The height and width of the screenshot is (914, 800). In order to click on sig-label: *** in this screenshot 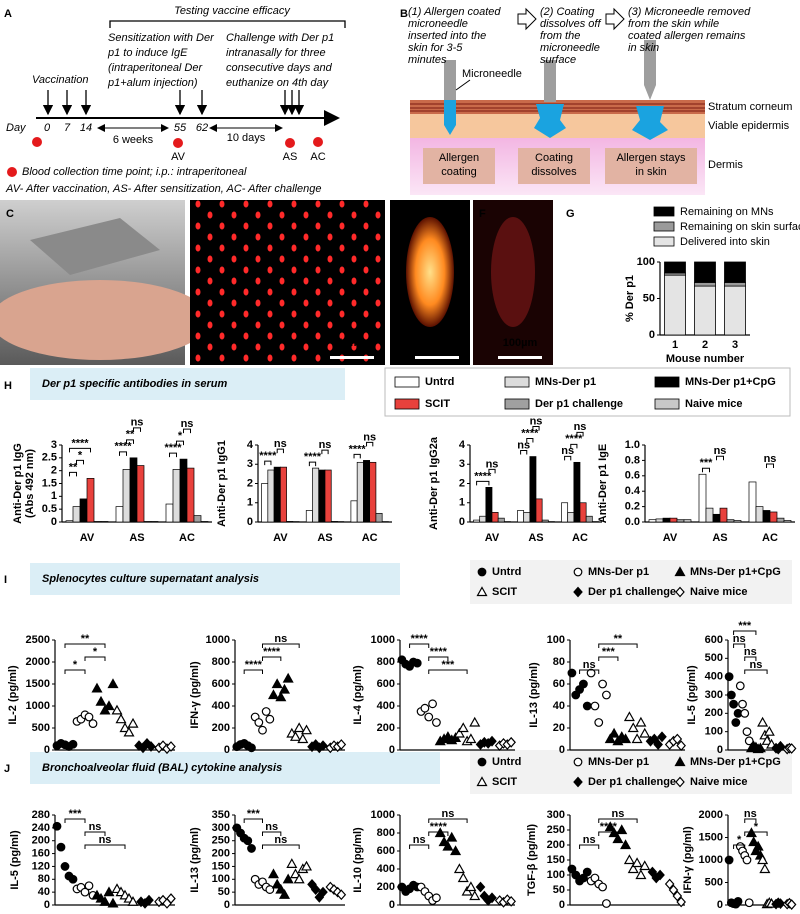, I will do `click(448, 665)`.